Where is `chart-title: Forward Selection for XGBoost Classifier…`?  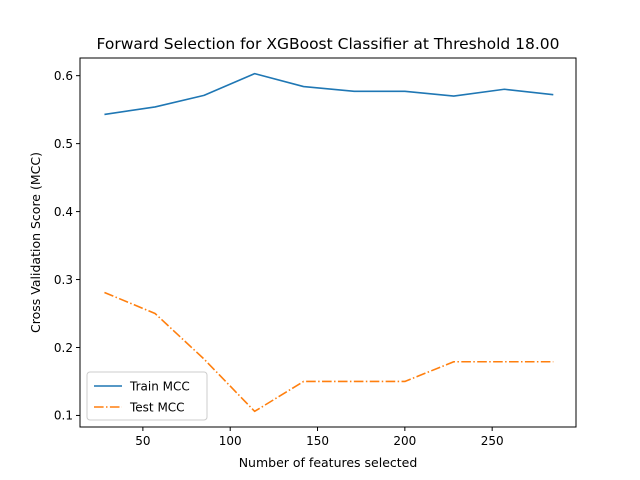 chart-title: Forward Selection for XGBoost Classifier… is located at coordinates (327, 44).